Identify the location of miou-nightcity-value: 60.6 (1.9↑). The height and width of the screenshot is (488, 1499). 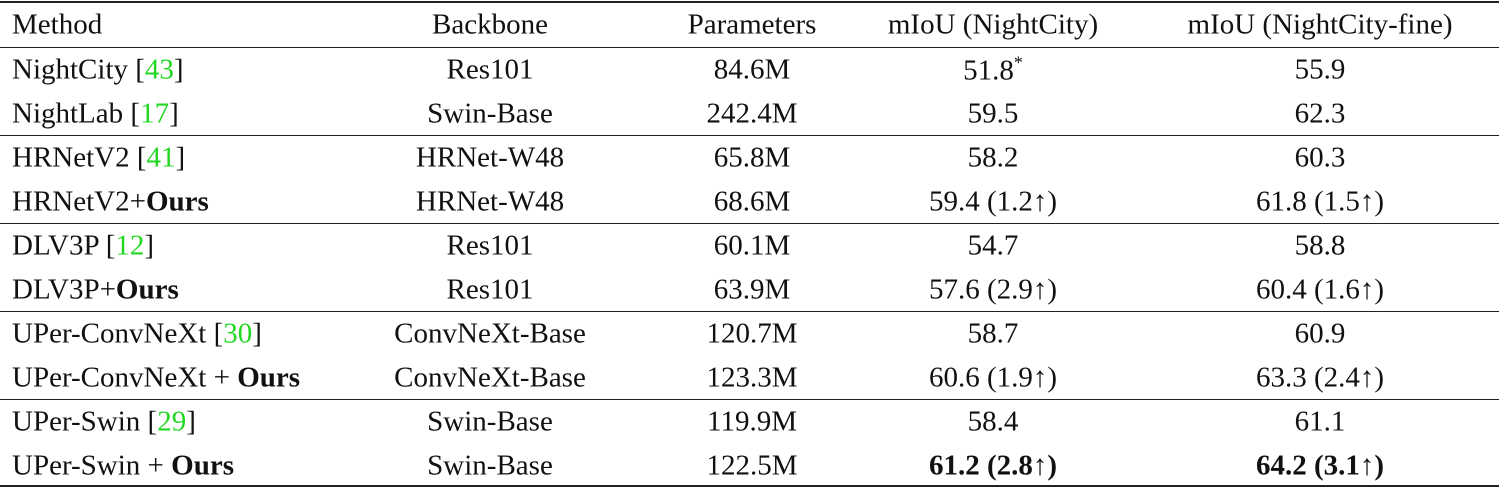
(993, 377).